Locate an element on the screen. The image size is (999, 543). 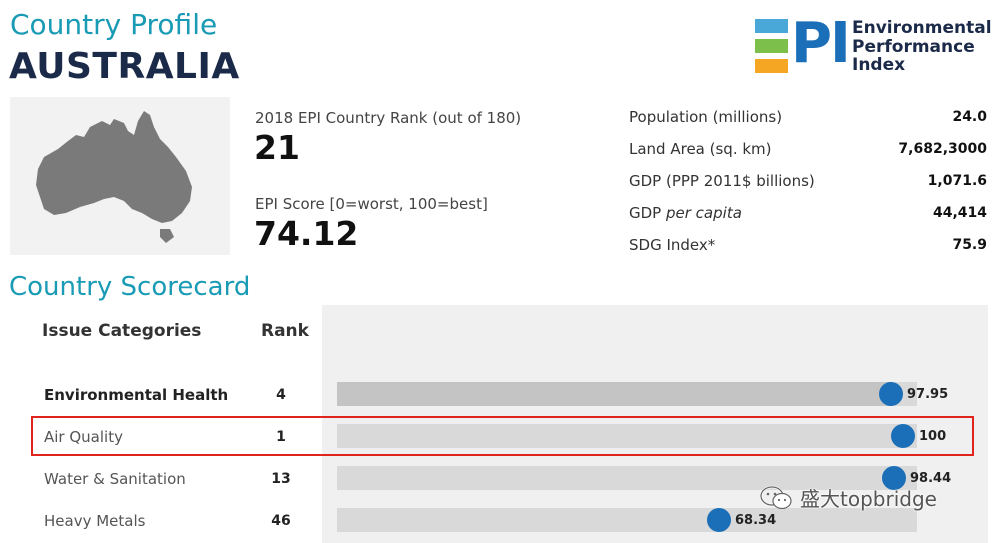
indicator-label: Population (millions) is located at coordinates (706, 117).